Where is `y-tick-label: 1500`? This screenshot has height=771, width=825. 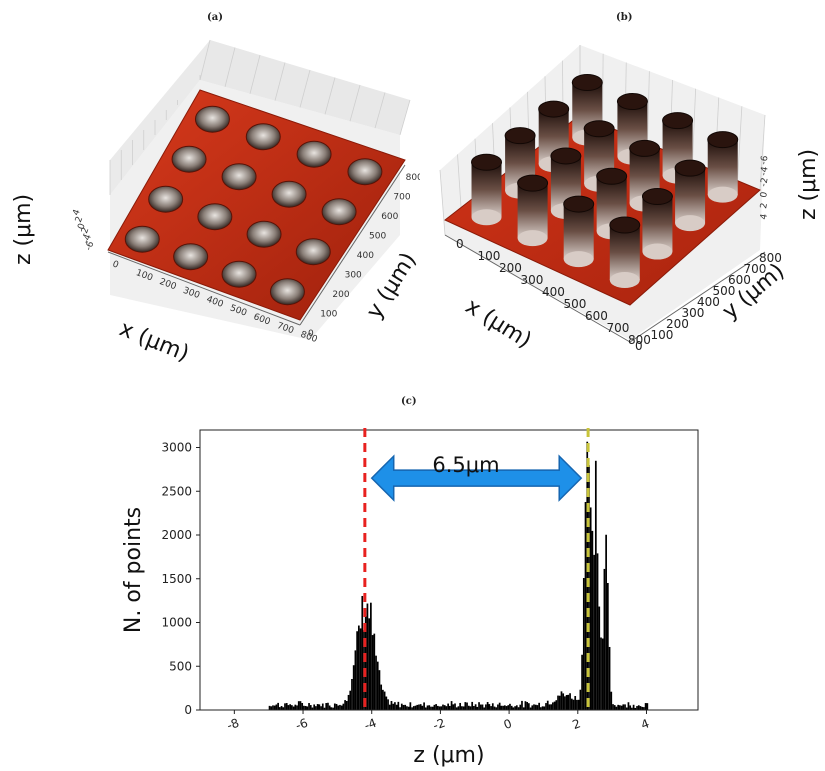
y-tick-label: 1500 is located at coordinates (176, 579).